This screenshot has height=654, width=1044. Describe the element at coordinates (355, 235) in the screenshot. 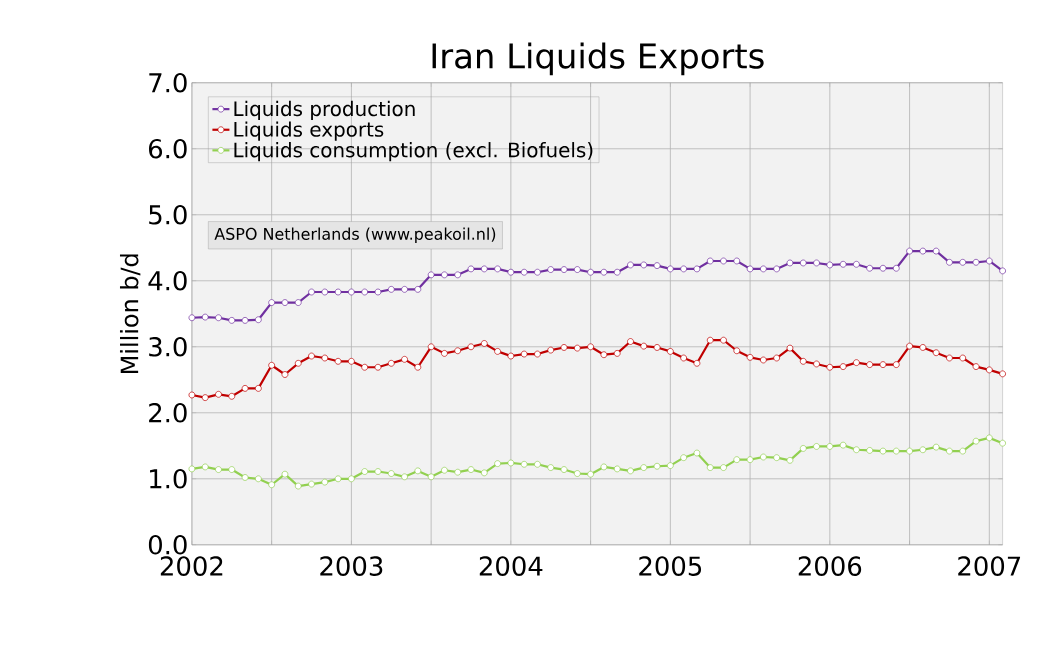

I see `annotation: ASPO Netherlands (www.peakoil.nl)` at that location.